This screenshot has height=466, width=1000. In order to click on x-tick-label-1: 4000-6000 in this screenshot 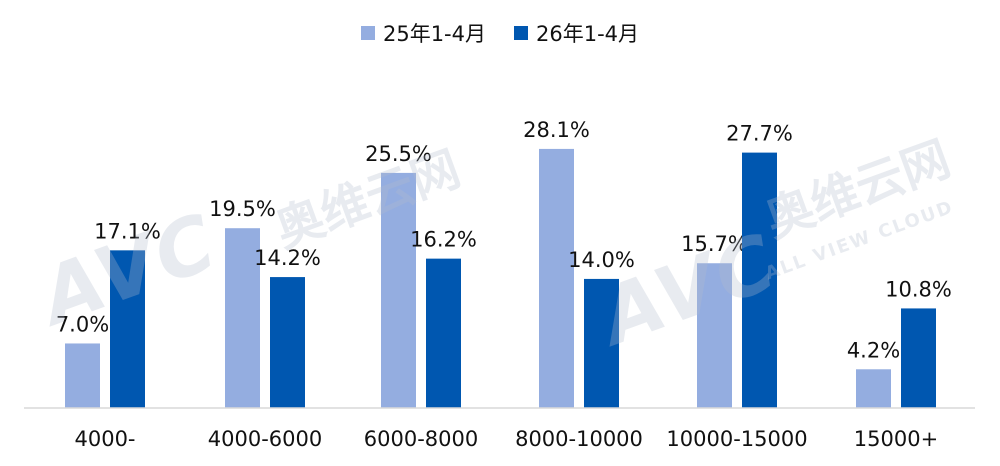, I will do `click(265, 439)`.